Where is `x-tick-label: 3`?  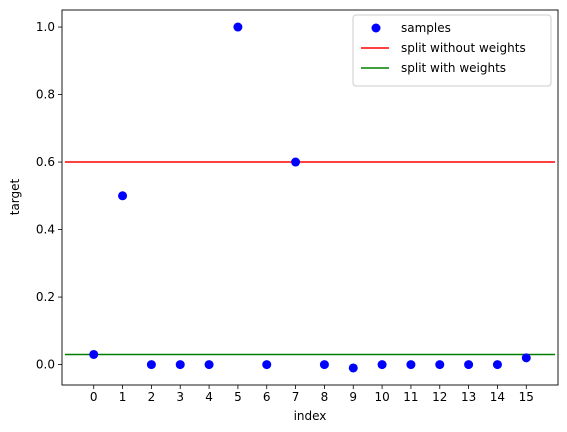
x-tick-label: 3 is located at coordinates (180, 397).